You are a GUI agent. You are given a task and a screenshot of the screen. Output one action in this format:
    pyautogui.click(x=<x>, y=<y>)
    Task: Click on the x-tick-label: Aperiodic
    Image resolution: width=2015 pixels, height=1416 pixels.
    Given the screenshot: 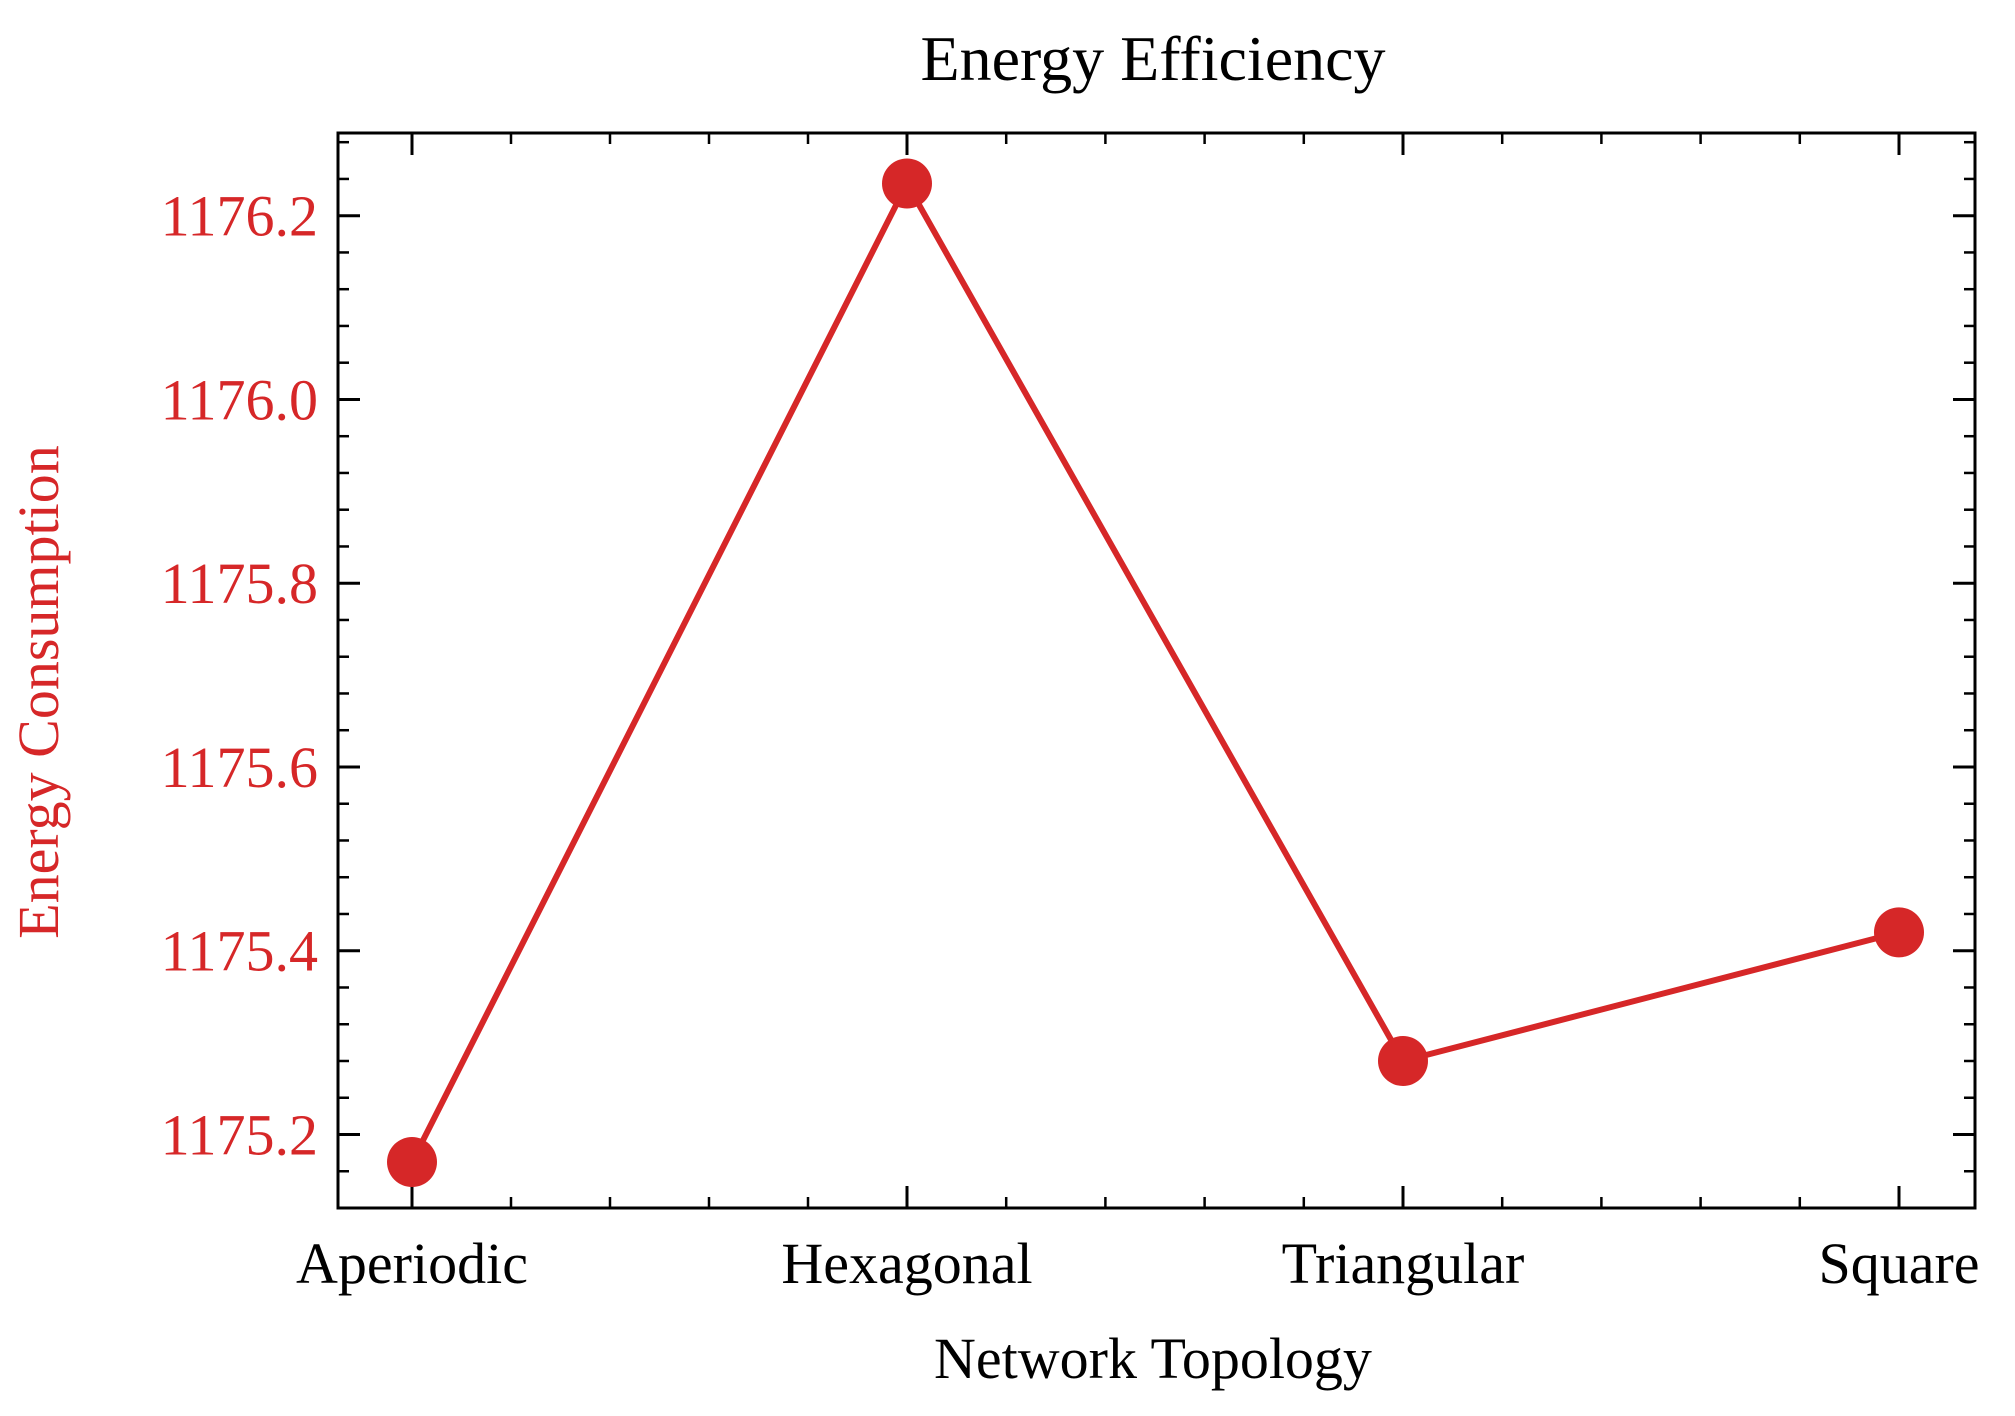 What is the action you would take?
    pyautogui.click(x=412, y=1263)
    